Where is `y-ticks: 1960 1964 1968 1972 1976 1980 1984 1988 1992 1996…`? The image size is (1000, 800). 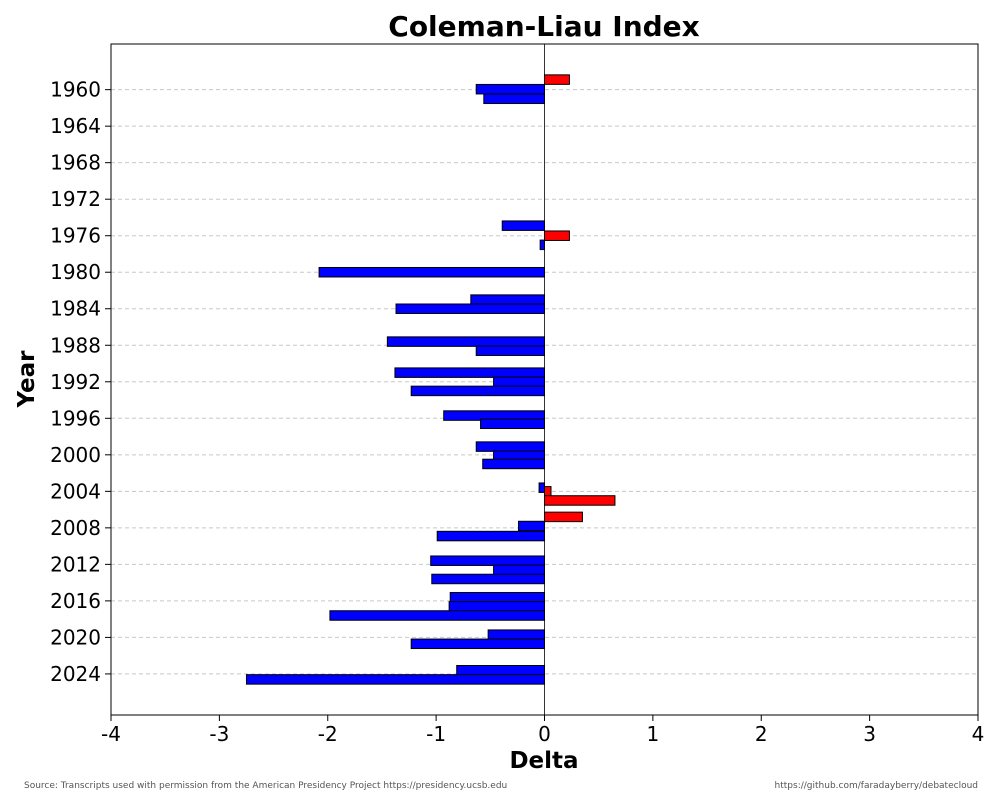 y-ticks: 1960 1964 1968 1972 1976 1980 1984 1988 1992 1996… is located at coordinates (80, 382).